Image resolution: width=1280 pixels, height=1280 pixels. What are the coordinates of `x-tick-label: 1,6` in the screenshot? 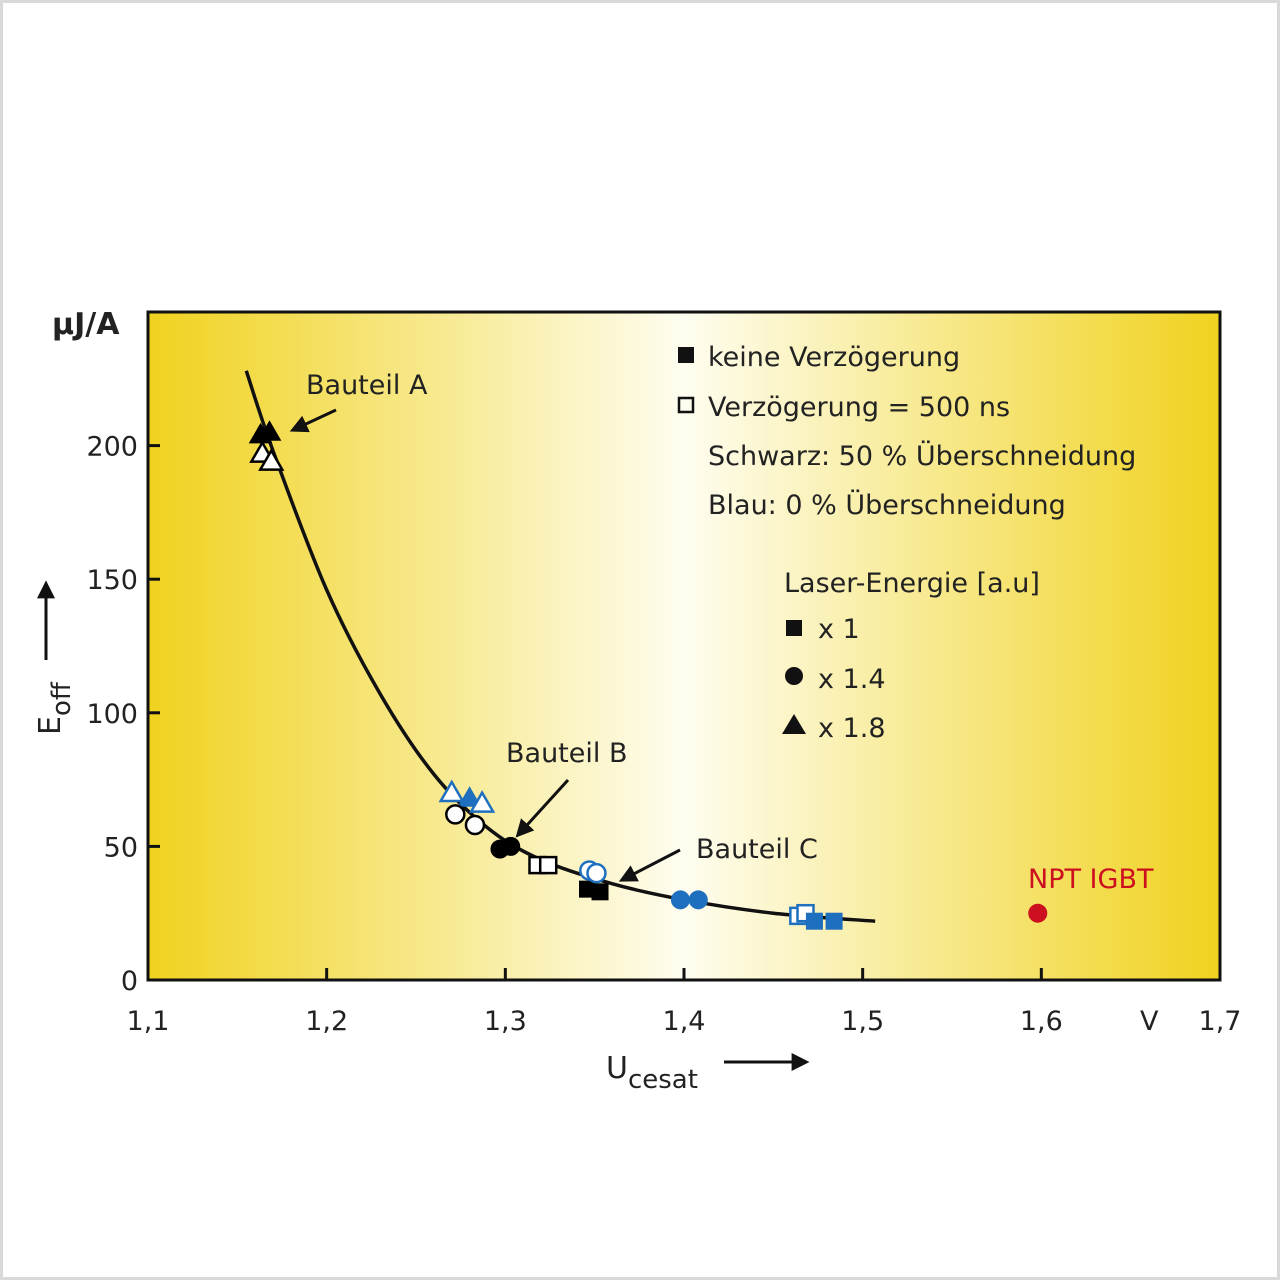 It's located at (1041, 1021).